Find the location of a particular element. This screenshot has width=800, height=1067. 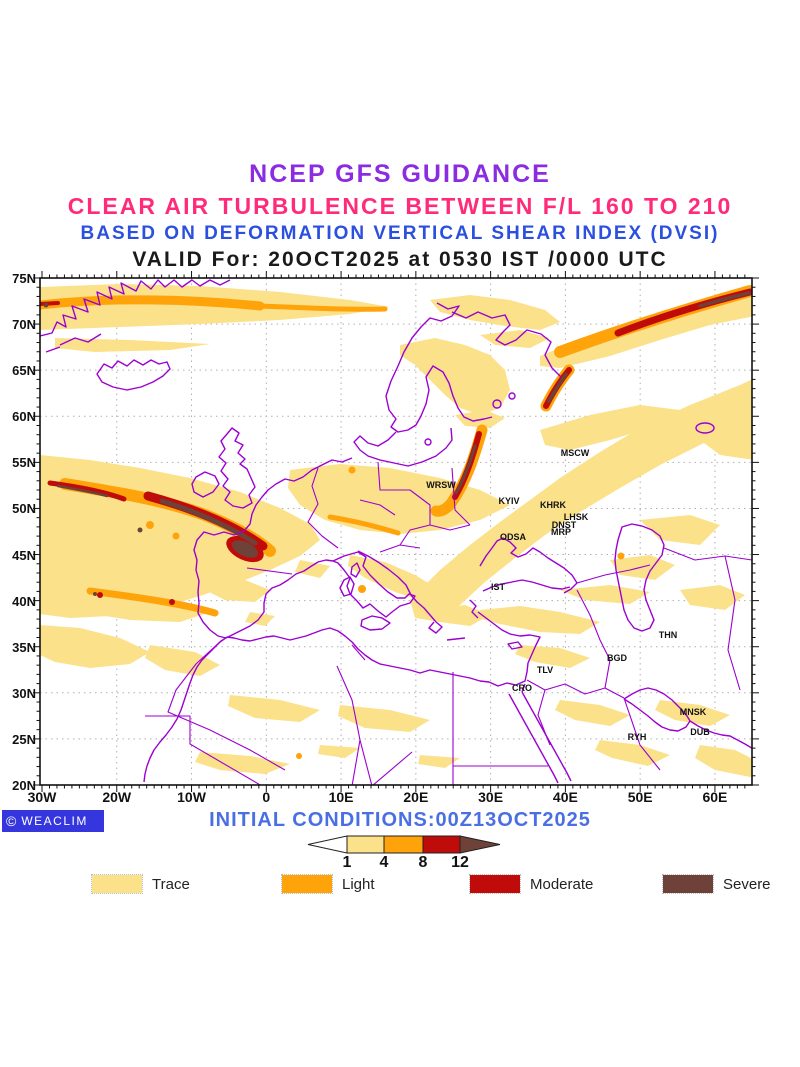

city-label-mnsk: MNSK is located at coordinates (693, 712).